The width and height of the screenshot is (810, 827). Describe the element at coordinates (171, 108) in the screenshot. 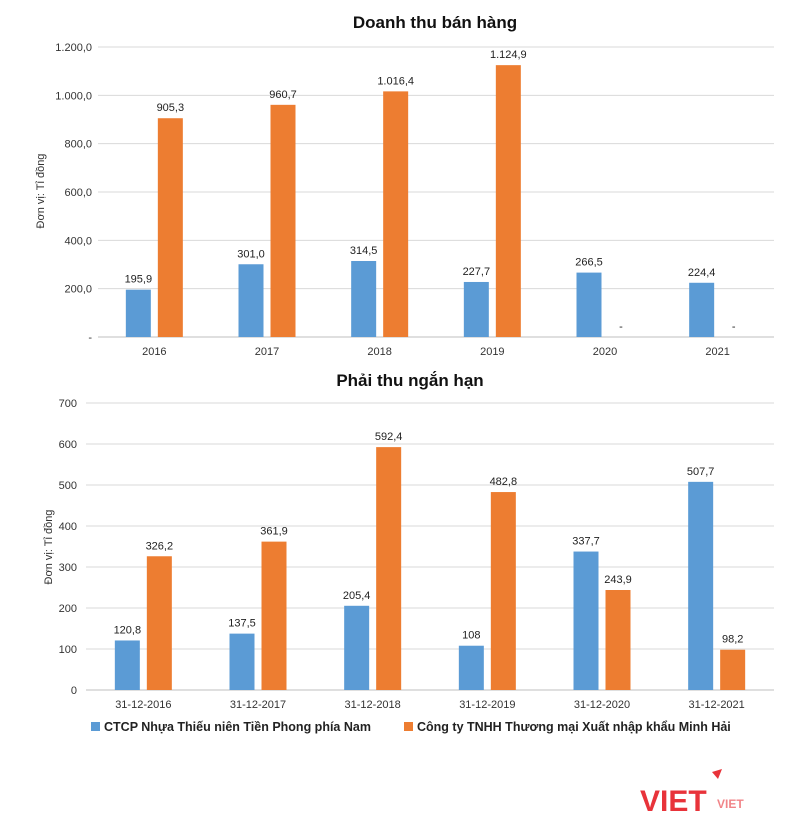

I see `data-label: 905,3` at that location.